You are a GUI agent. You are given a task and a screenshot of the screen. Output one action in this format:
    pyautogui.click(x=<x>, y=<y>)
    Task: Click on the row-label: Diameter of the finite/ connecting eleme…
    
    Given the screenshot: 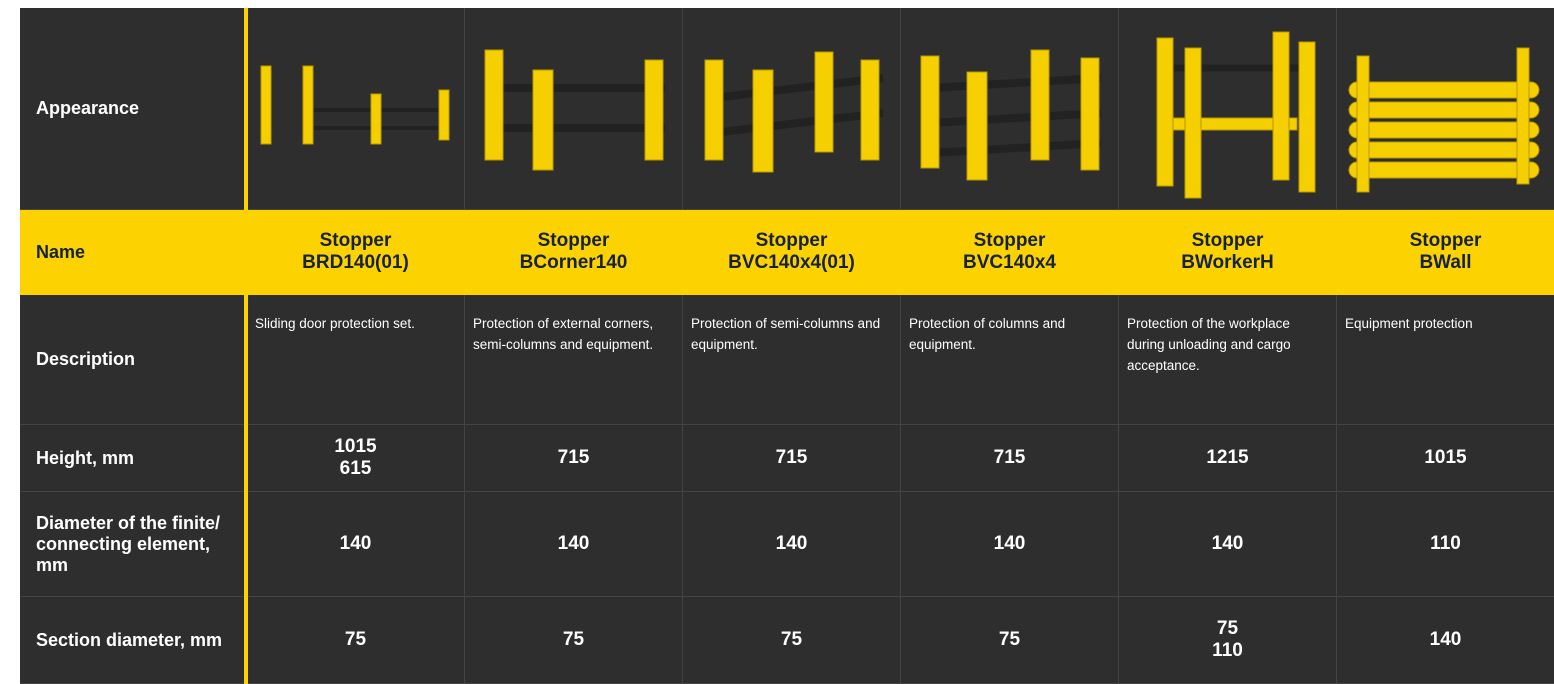 What is the action you would take?
    pyautogui.click(x=132, y=544)
    